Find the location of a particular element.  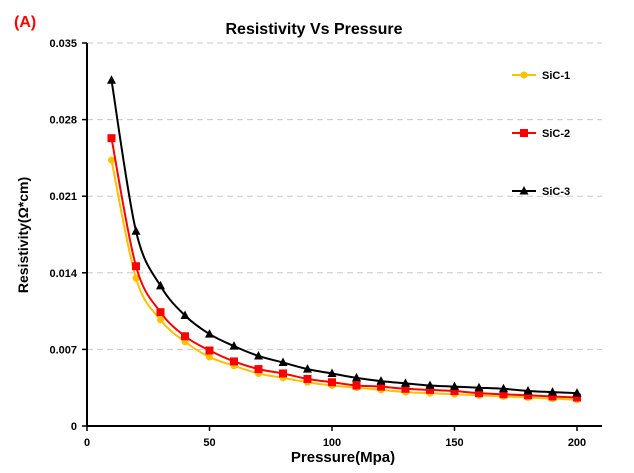

y-tick-label: 0.021 is located at coordinates (63, 197).